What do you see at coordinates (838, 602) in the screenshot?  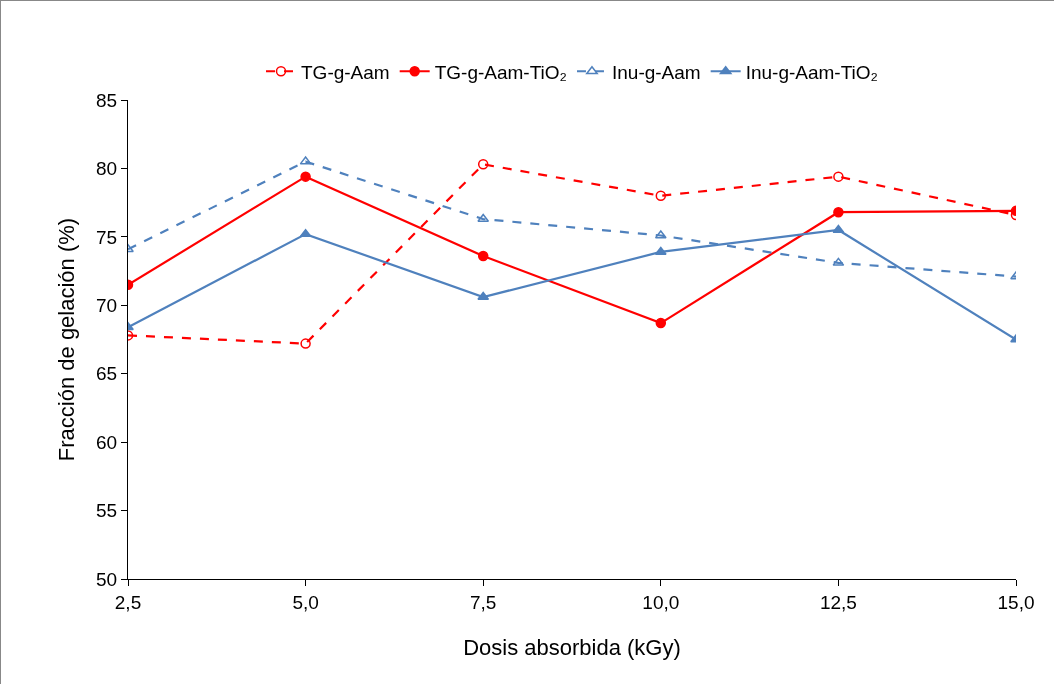 I see `x-tick-label: 12,5` at bounding box center [838, 602].